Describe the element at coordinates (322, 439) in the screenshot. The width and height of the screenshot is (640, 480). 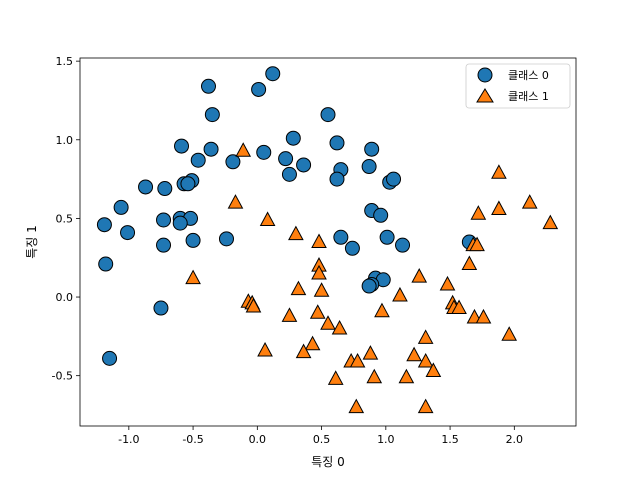
I see `x-tick-label: 0.5` at that location.